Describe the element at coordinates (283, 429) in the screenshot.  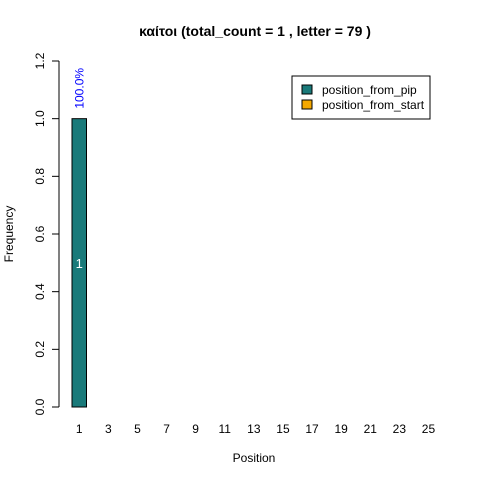
I see `x-tick-label: 15` at that location.